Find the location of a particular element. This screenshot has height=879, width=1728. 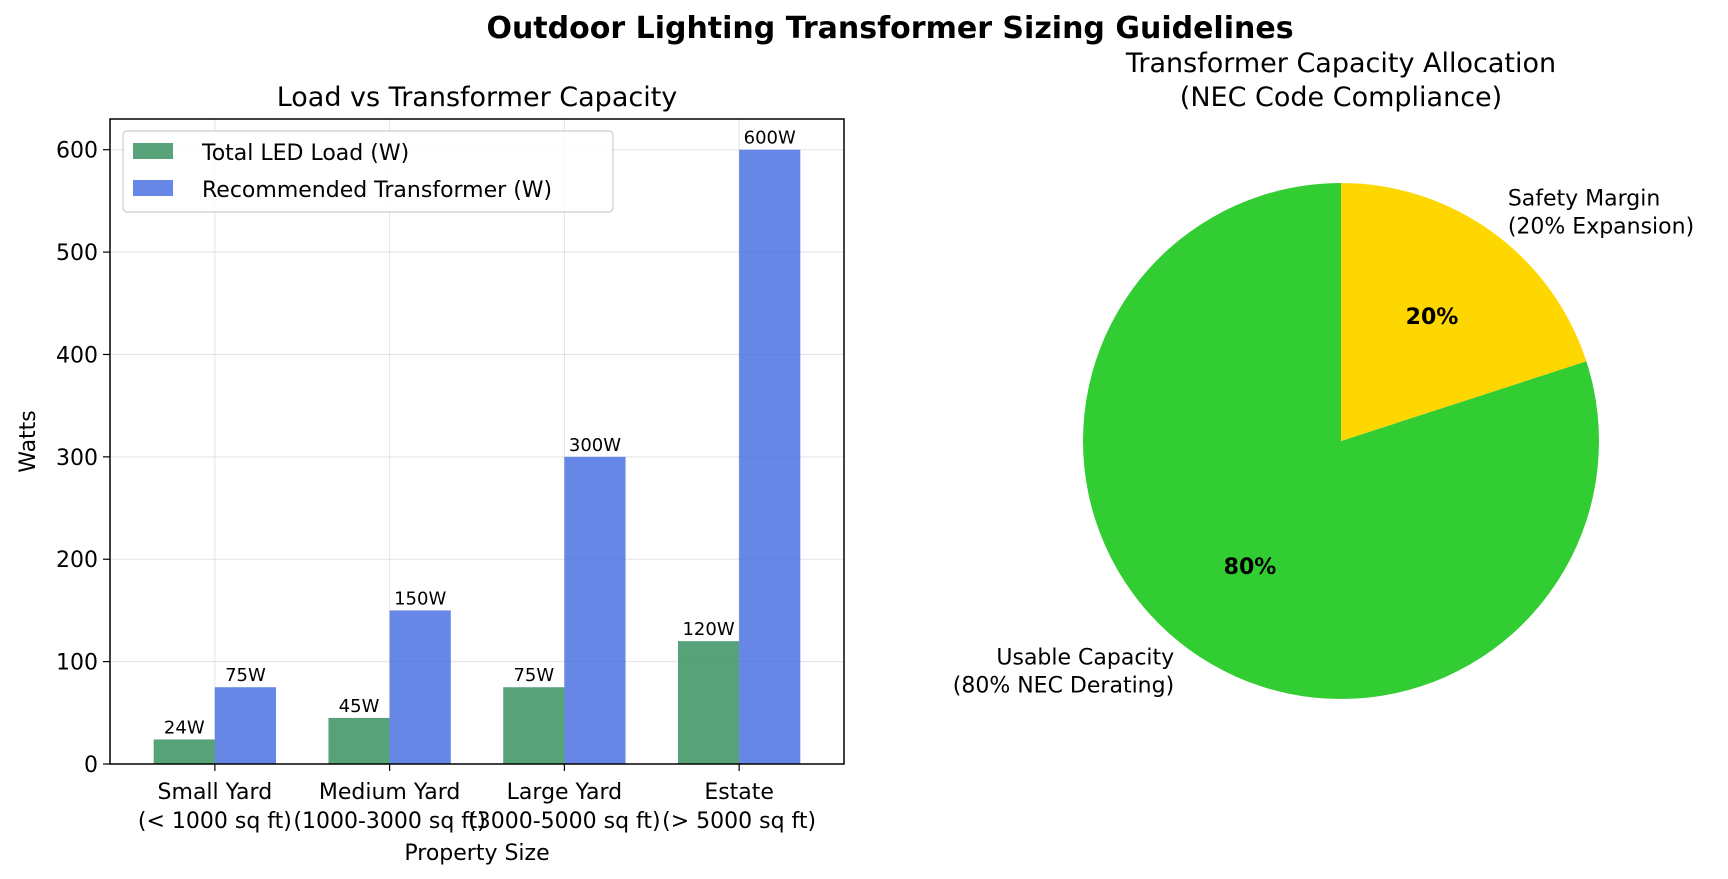

y-tick-label: 0 is located at coordinates (91, 765).